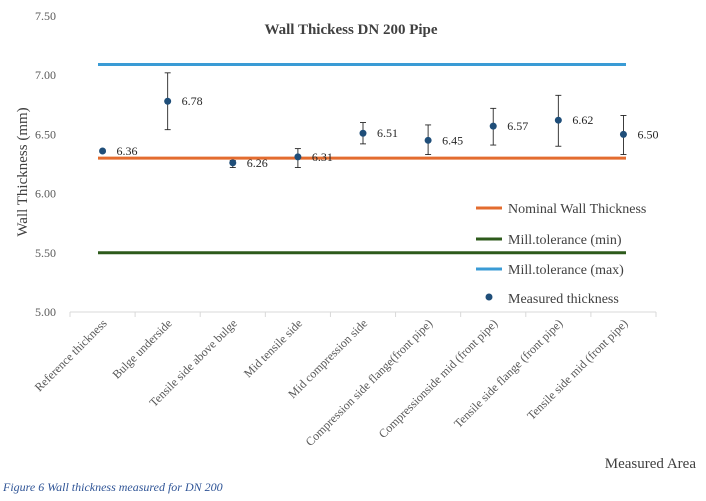  What do you see at coordinates (257, 163) in the screenshot?
I see `data-label: 6.26` at bounding box center [257, 163].